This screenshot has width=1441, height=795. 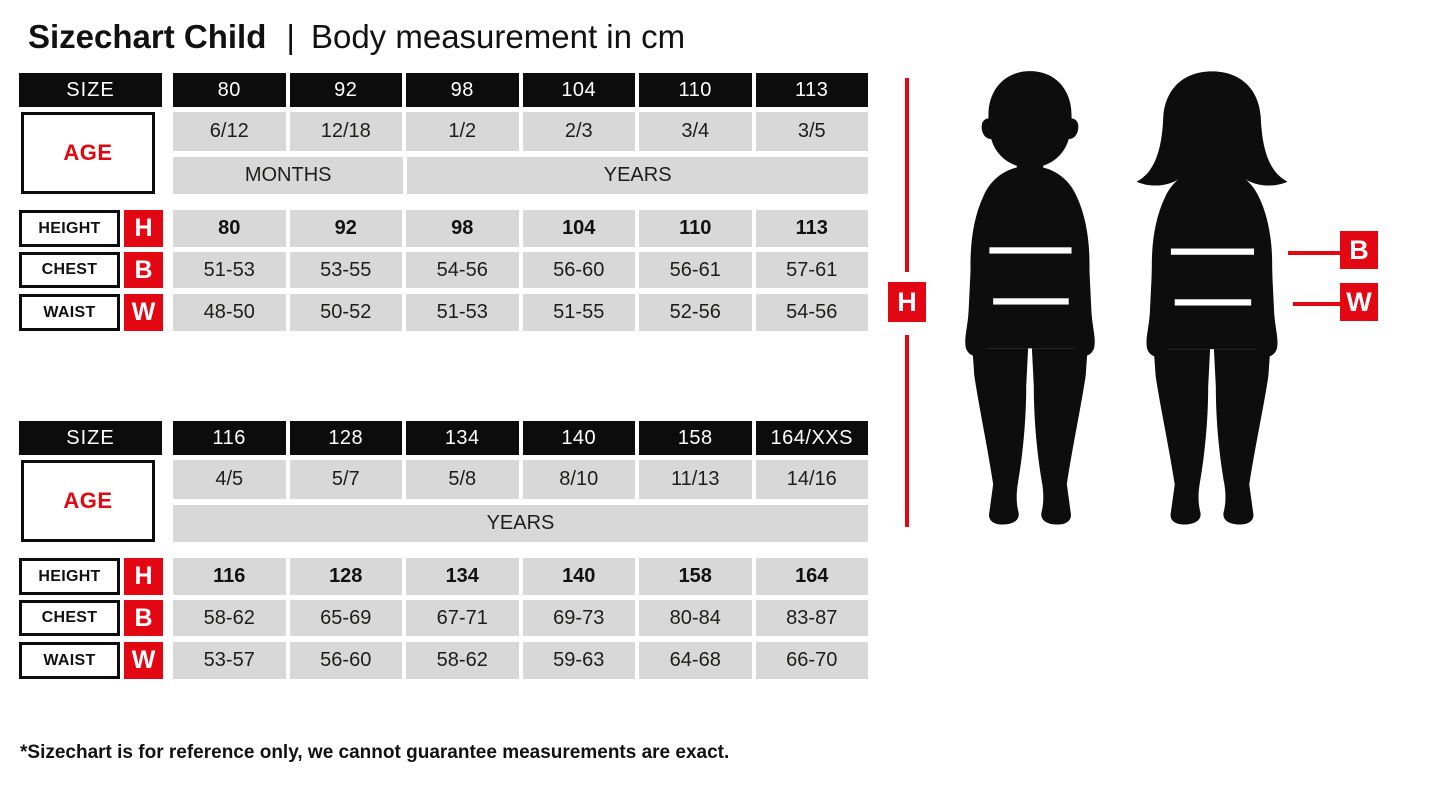 I want to click on size-cell: 140, so click(x=578, y=438).